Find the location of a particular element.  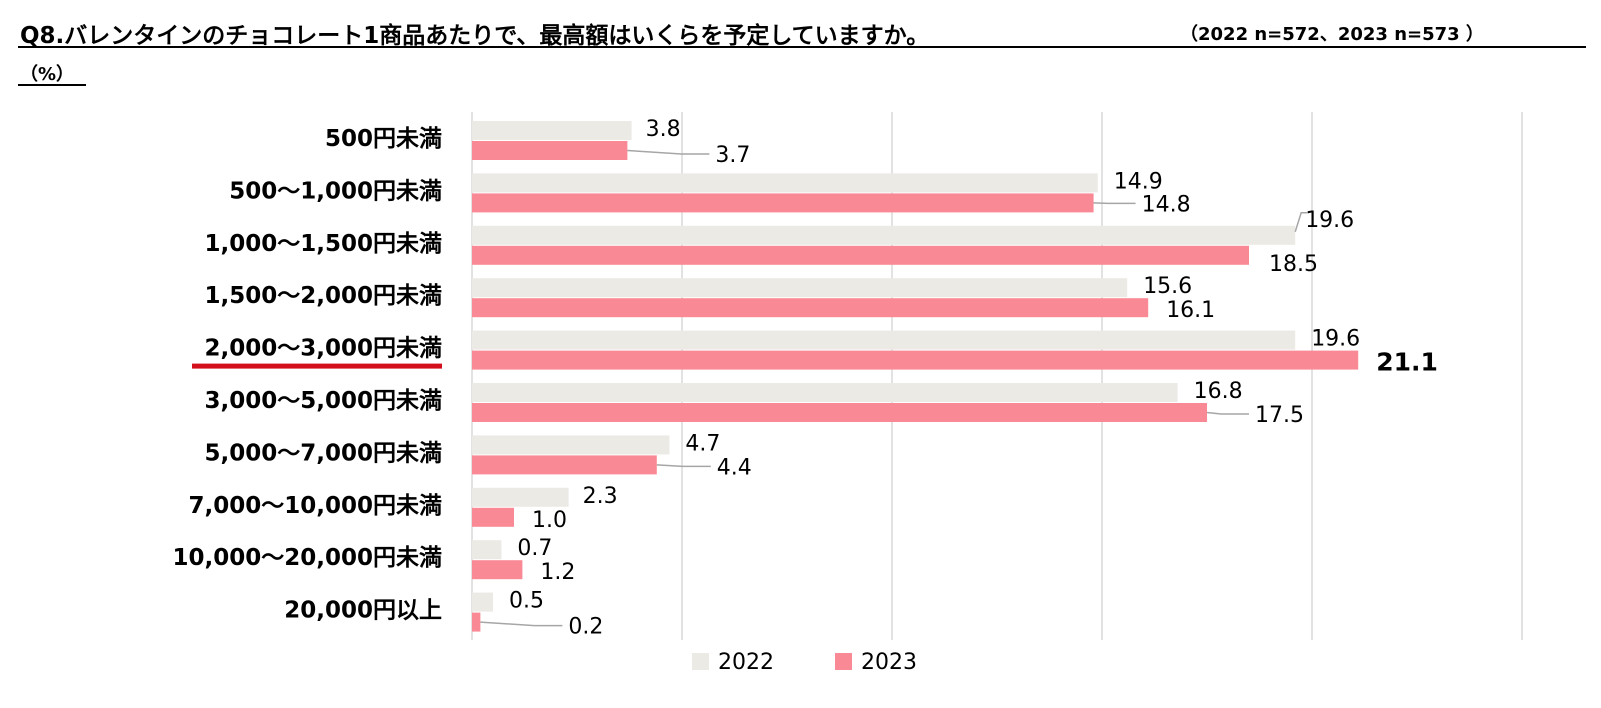

data-label-2022: 14.9 is located at coordinates (1138, 181).